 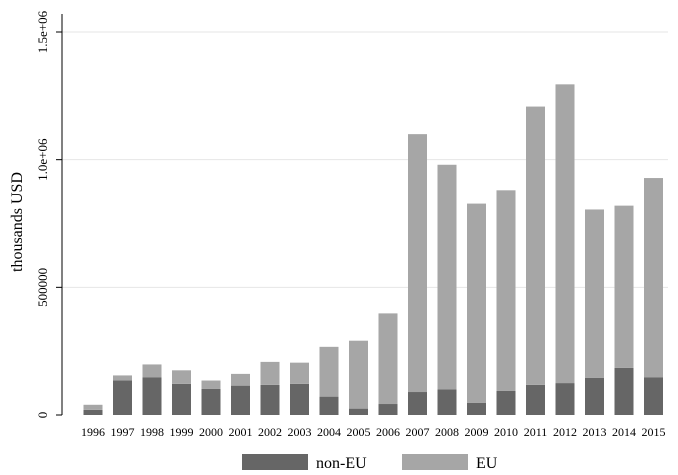 What do you see at coordinates (476, 303) in the screenshot?
I see `bar-eu-2009` at bounding box center [476, 303].